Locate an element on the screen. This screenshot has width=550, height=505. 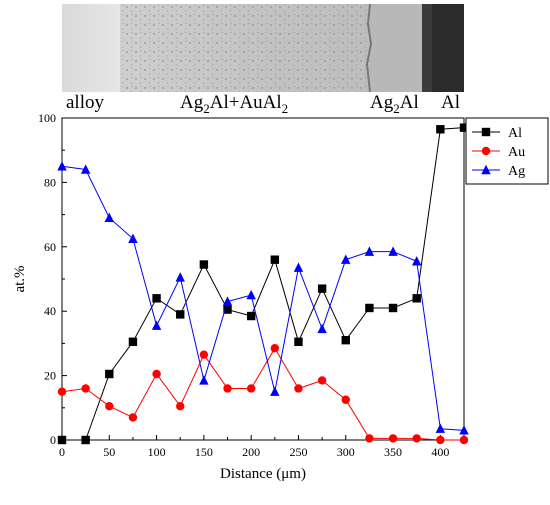
series-au is located at coordinates (263, 394).